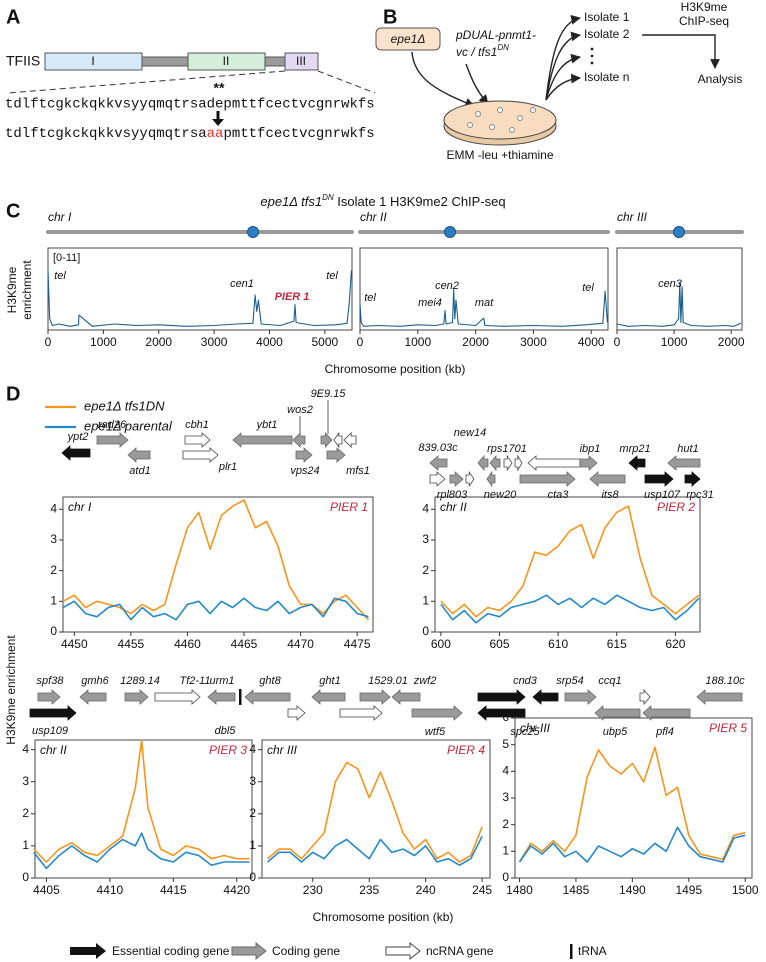 Image resolution: width=766 pixels, height=962 pixels. Describe the element at coordinates (617, 644) in the screenshot. I see `x-tick-label: 615` at that location.